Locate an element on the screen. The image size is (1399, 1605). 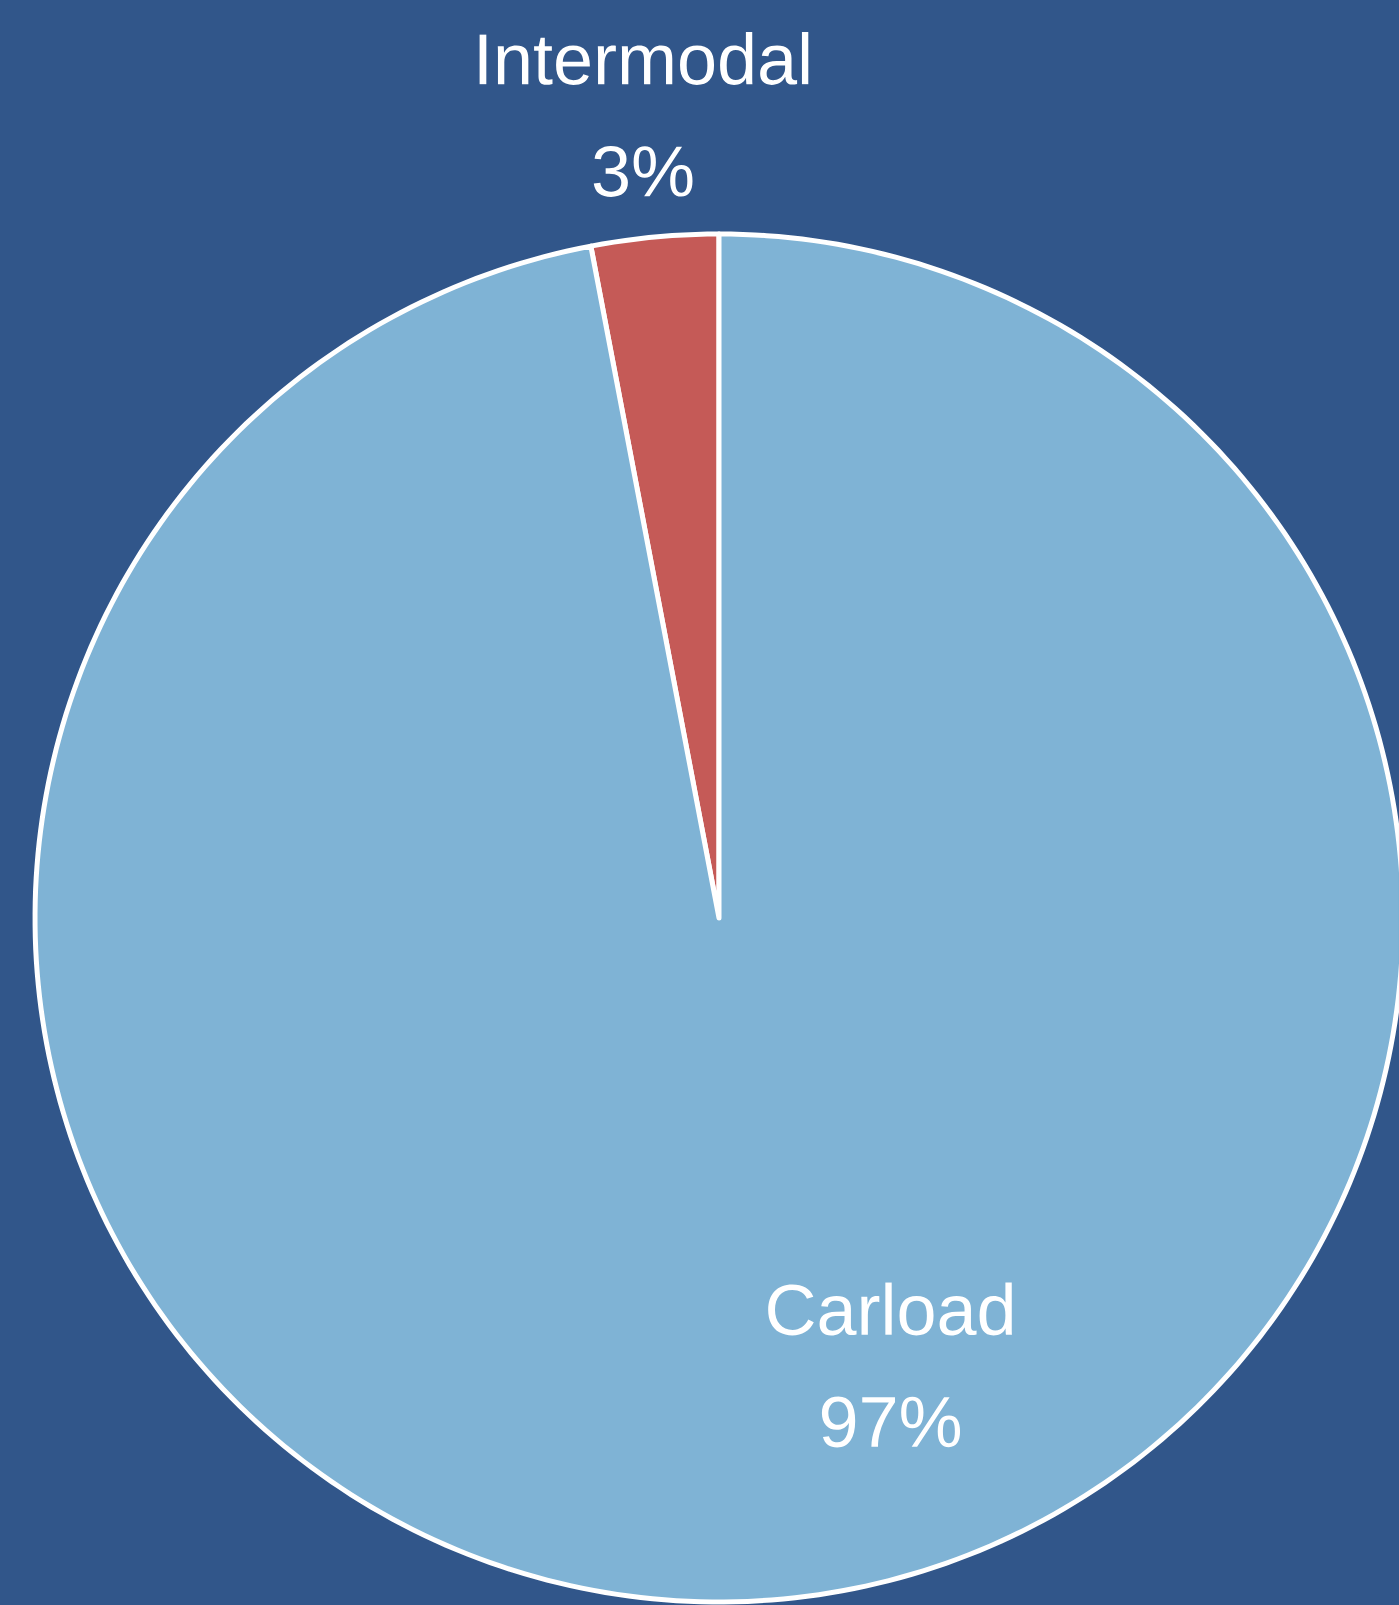
data-label: 97% is located at coordinates (891, 1422).